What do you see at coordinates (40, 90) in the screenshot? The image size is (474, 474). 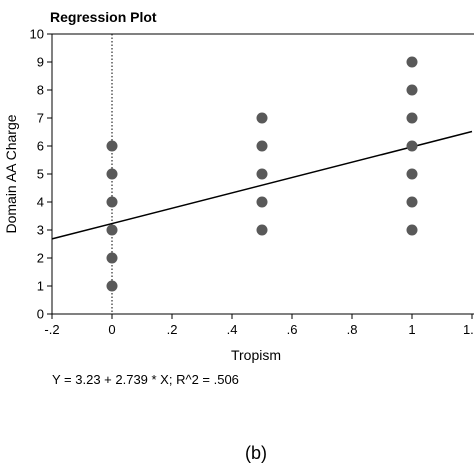 I see `y-tick-label: 8` at bounding box center [40, 90].